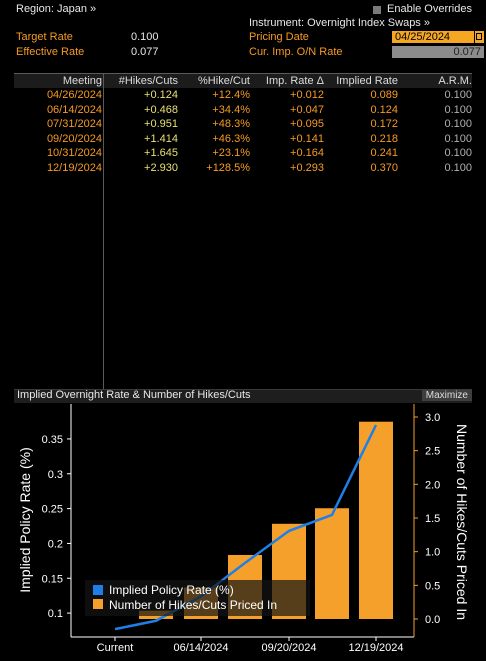  I want to click on cell-imp-rate-delta: +0.012, so click(307, 95).